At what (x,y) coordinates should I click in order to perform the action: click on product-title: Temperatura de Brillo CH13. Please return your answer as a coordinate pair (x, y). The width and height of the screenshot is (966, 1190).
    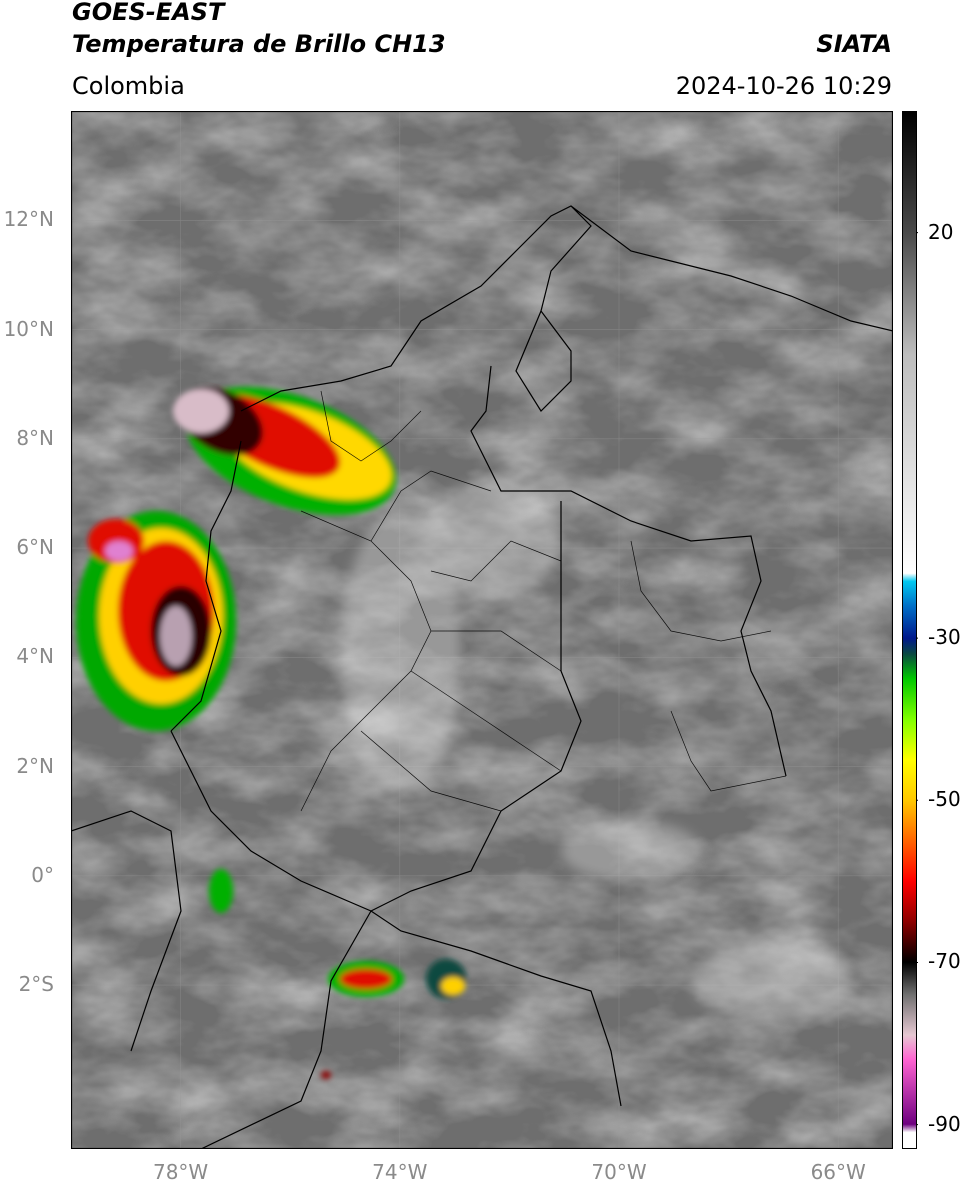
    Looking at the image, I should click on (259, 44).